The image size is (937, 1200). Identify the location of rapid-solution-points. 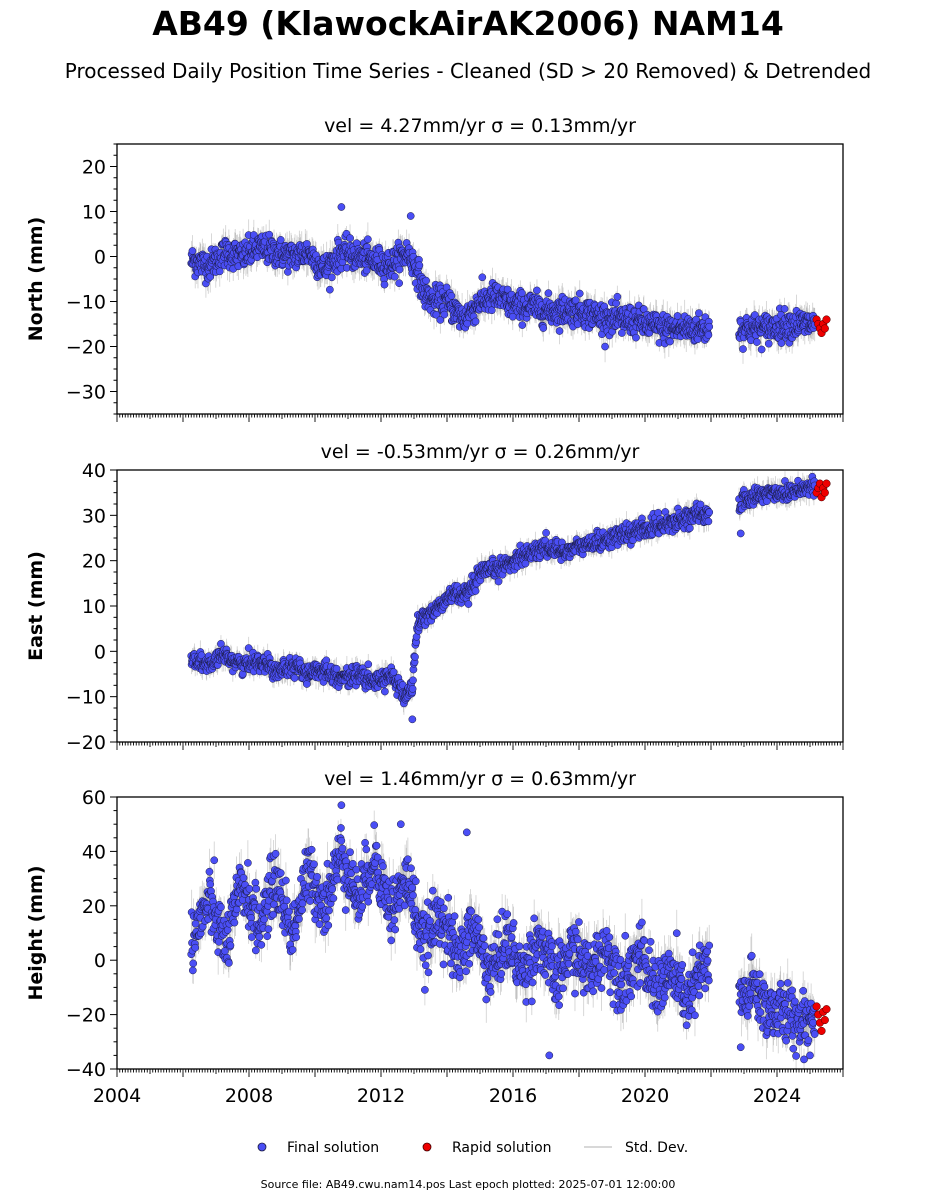
(821, 326).